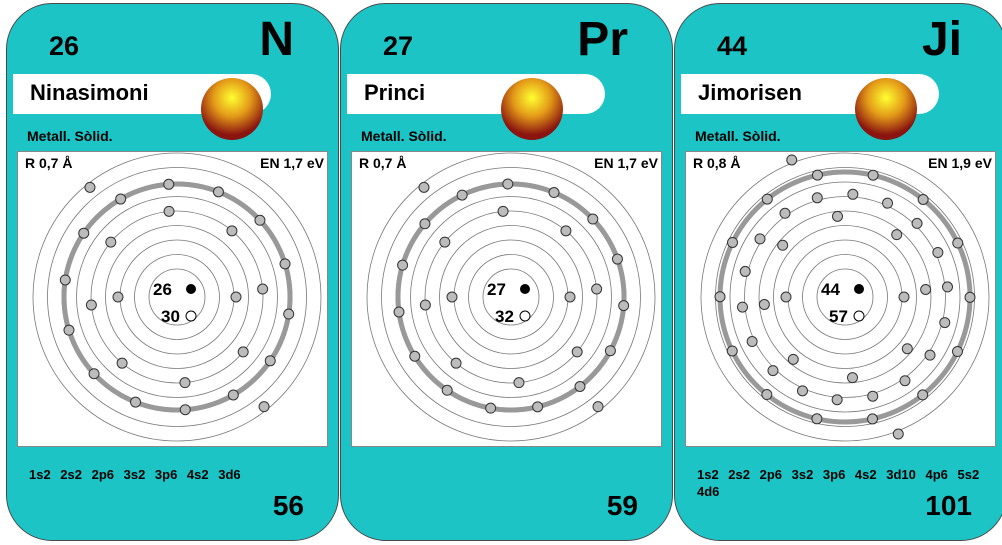  Describe the element at coordinates (504, 316) in the screenshot. I see `neutron-count: 32` at that location.